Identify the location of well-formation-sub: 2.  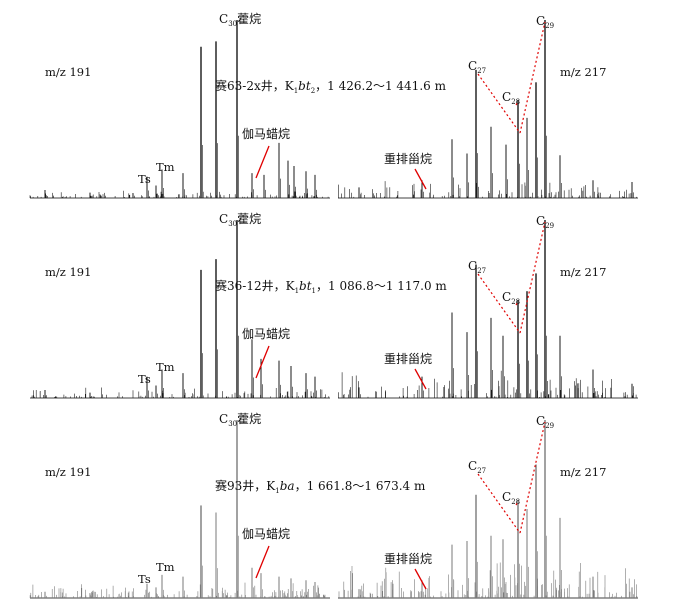
(313, 91).